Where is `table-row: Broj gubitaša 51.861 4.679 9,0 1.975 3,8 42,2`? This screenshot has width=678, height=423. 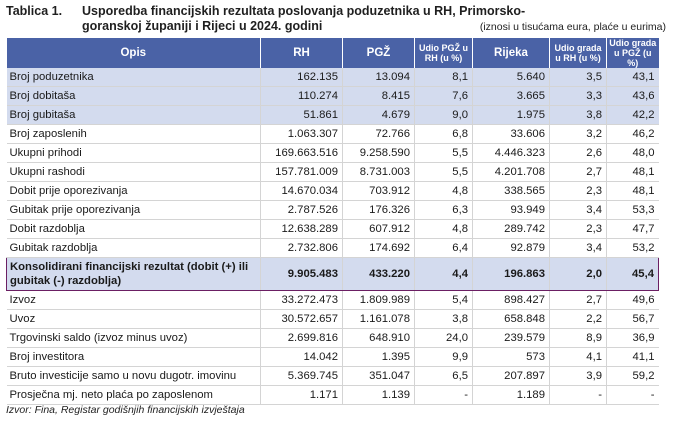 table-row: Broj gubitaša 51.861 4.679 9,0 1.975 3,8 42,2 is located at coordinates (332, 115).